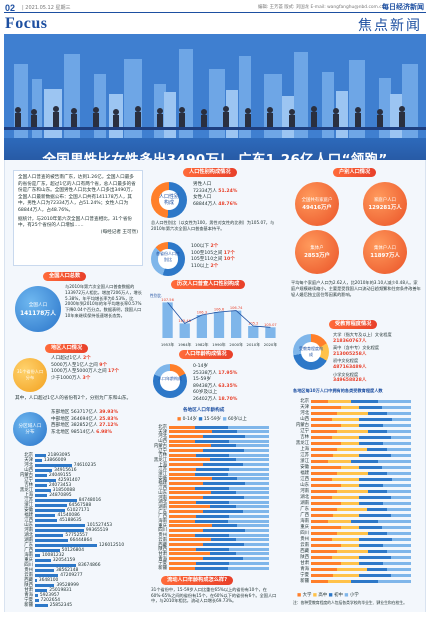  Describe the element at coordinates (302, 425) in the screenshot. I see `stacked-row-label: 内蒙古` at that location.